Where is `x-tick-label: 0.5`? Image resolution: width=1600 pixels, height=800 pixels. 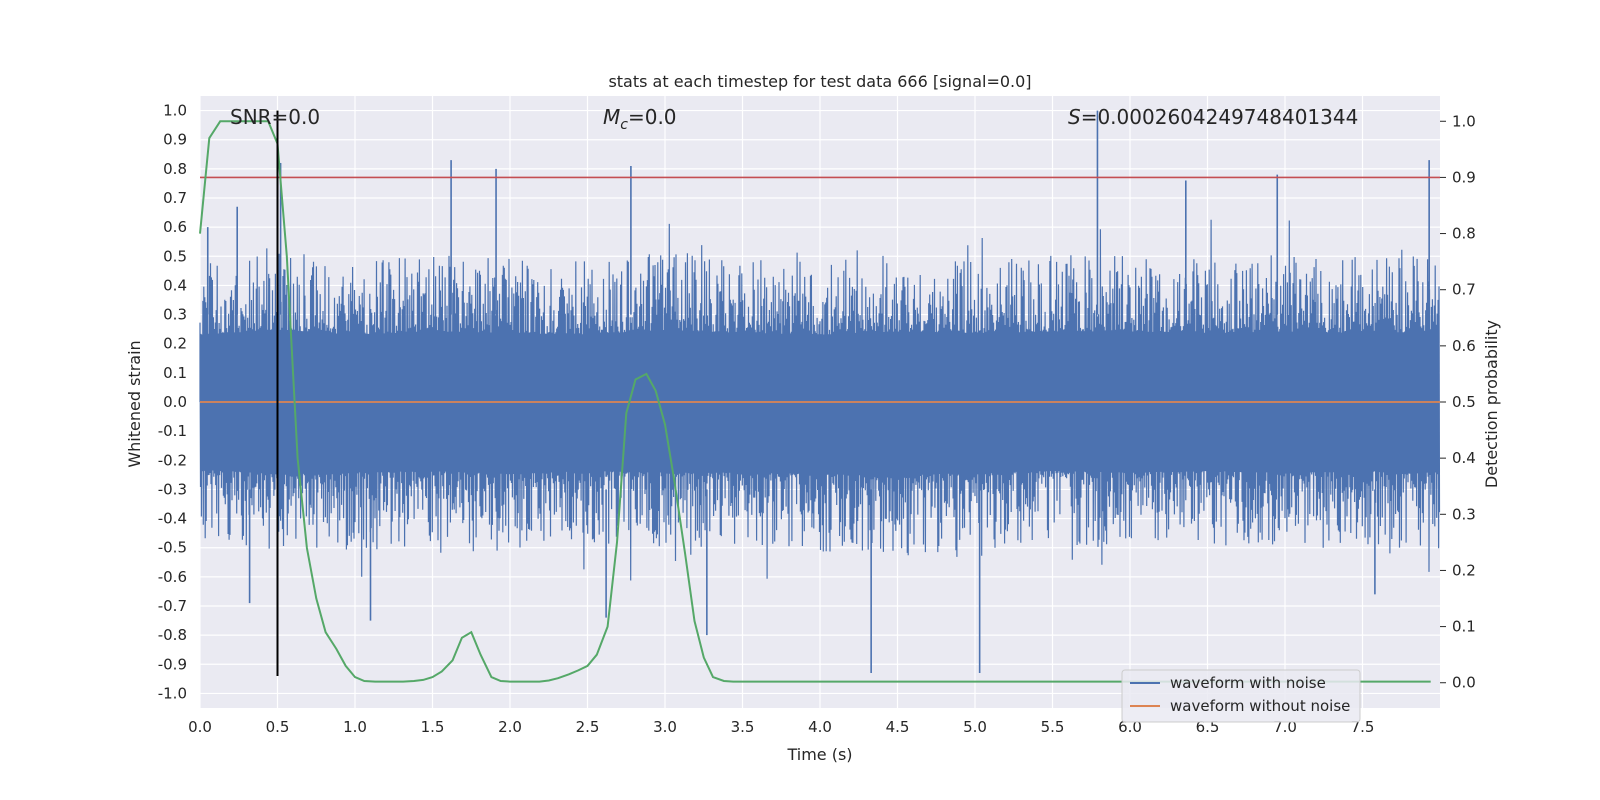
x-tick-label: 0.5 is located at coordinates (278, 727).